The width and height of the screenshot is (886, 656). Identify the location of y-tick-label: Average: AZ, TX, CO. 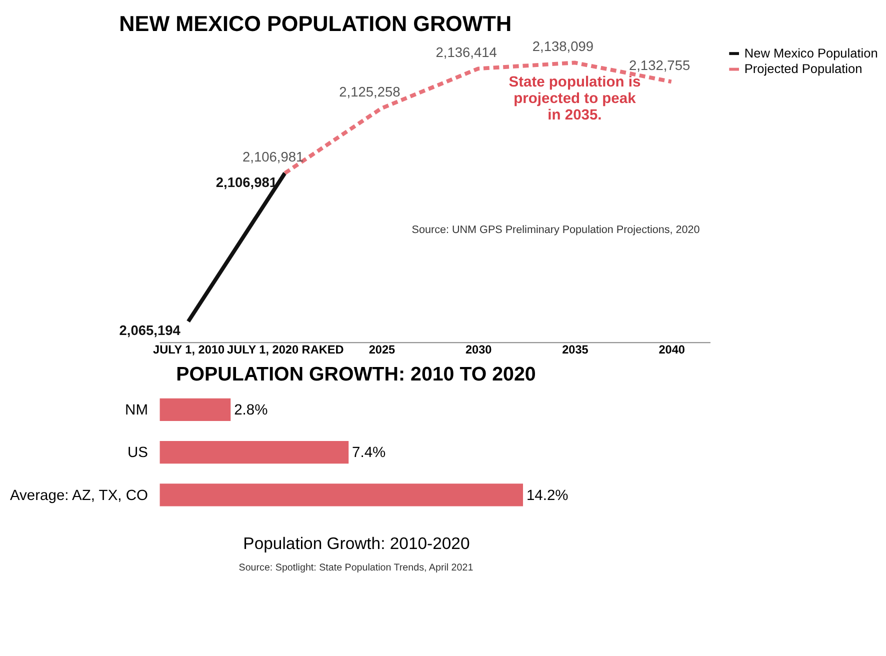
(79, 496).